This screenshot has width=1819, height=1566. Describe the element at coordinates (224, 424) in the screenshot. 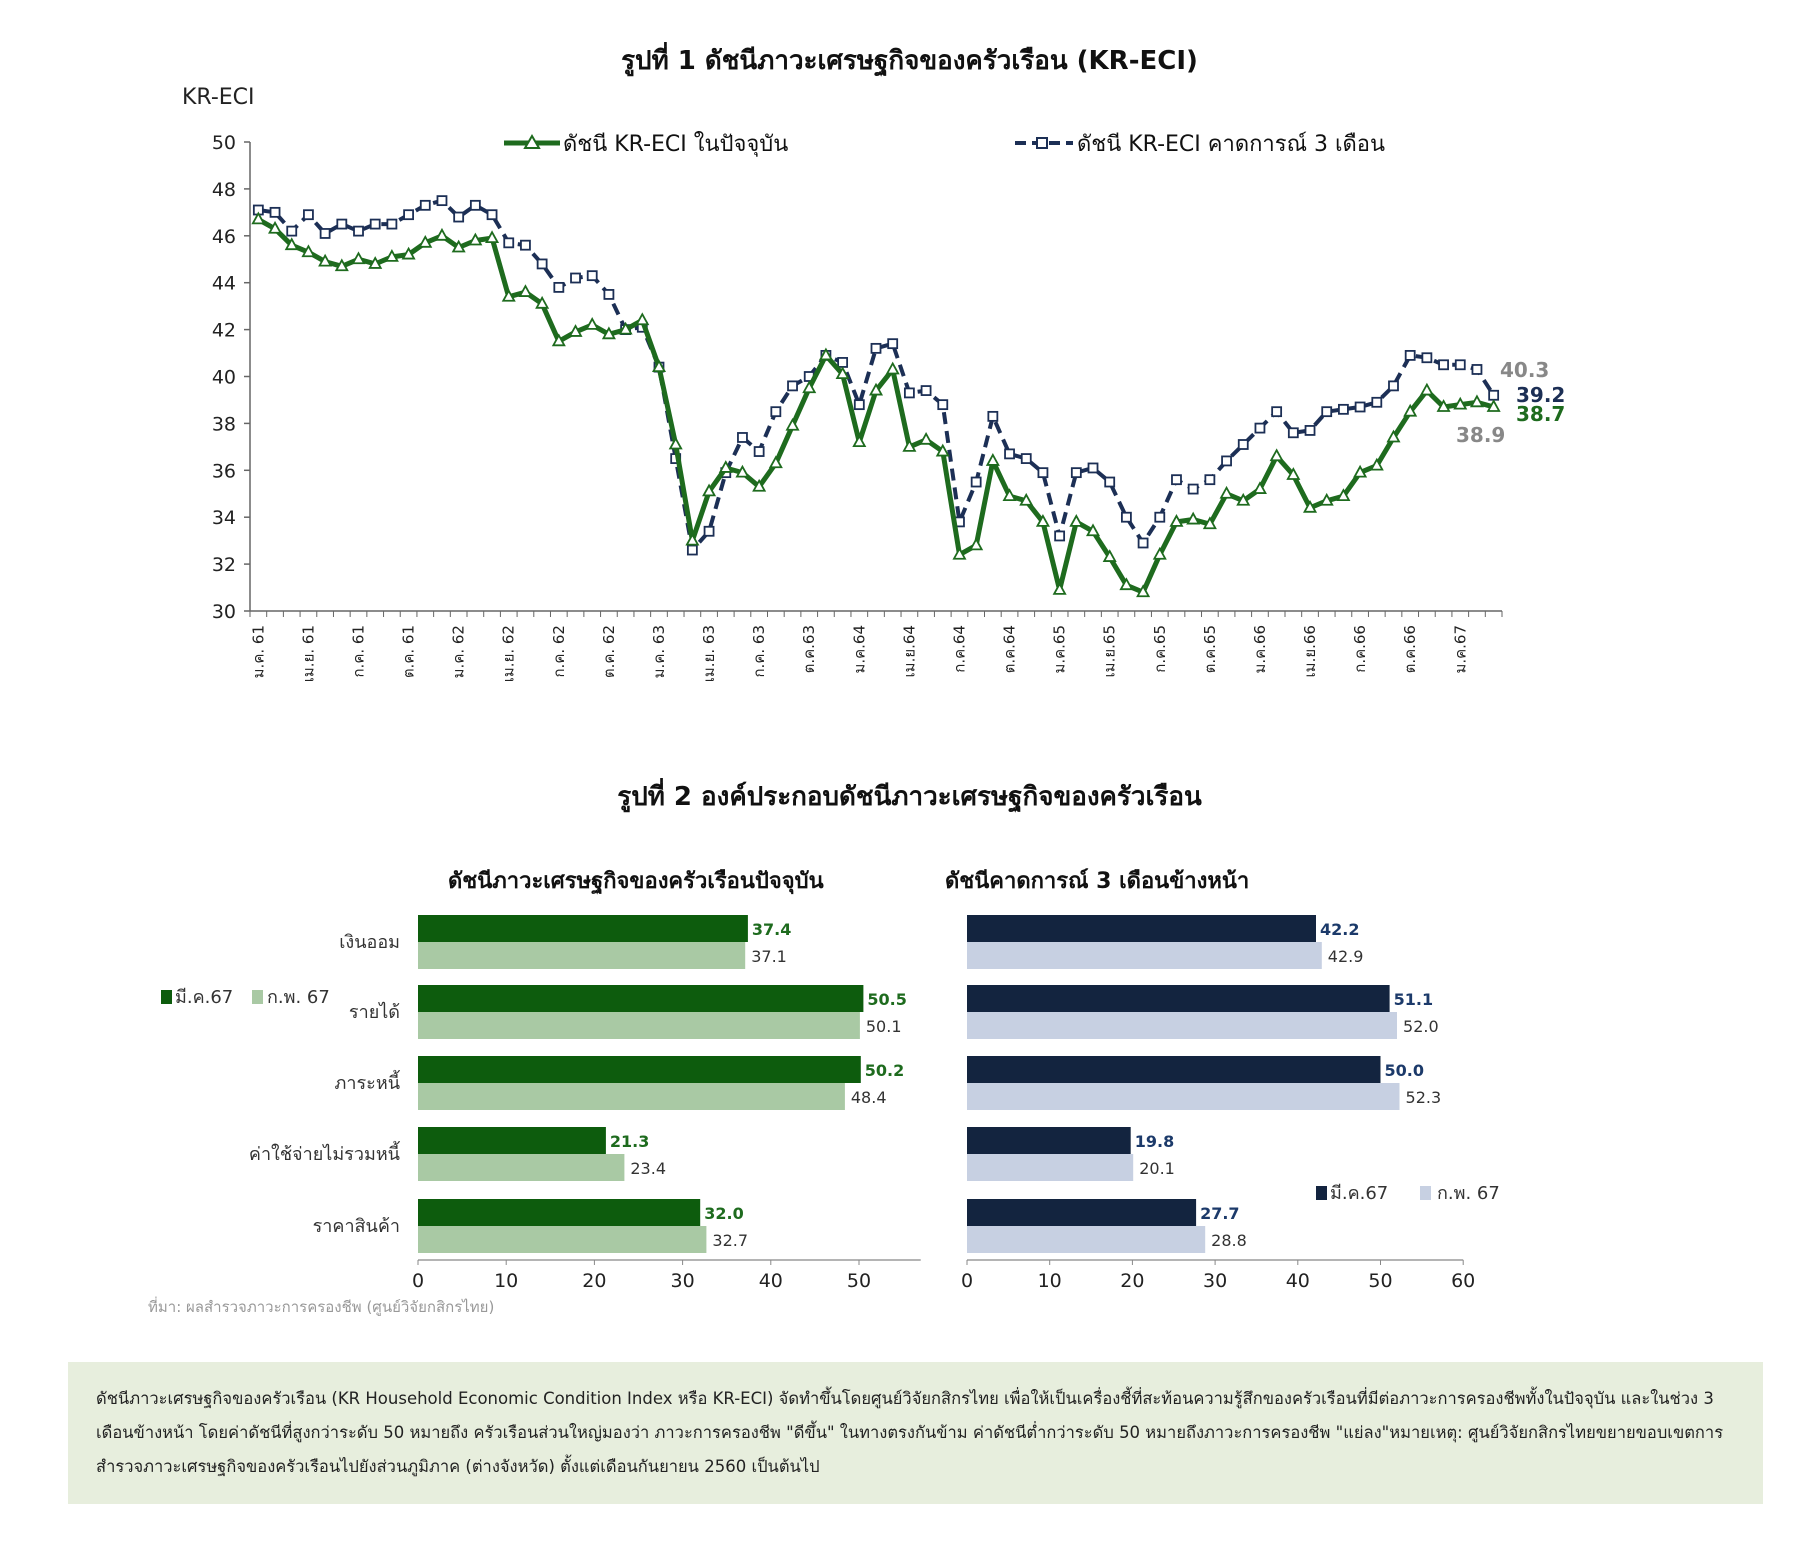

I see `y-tick-label: 38` at that location.